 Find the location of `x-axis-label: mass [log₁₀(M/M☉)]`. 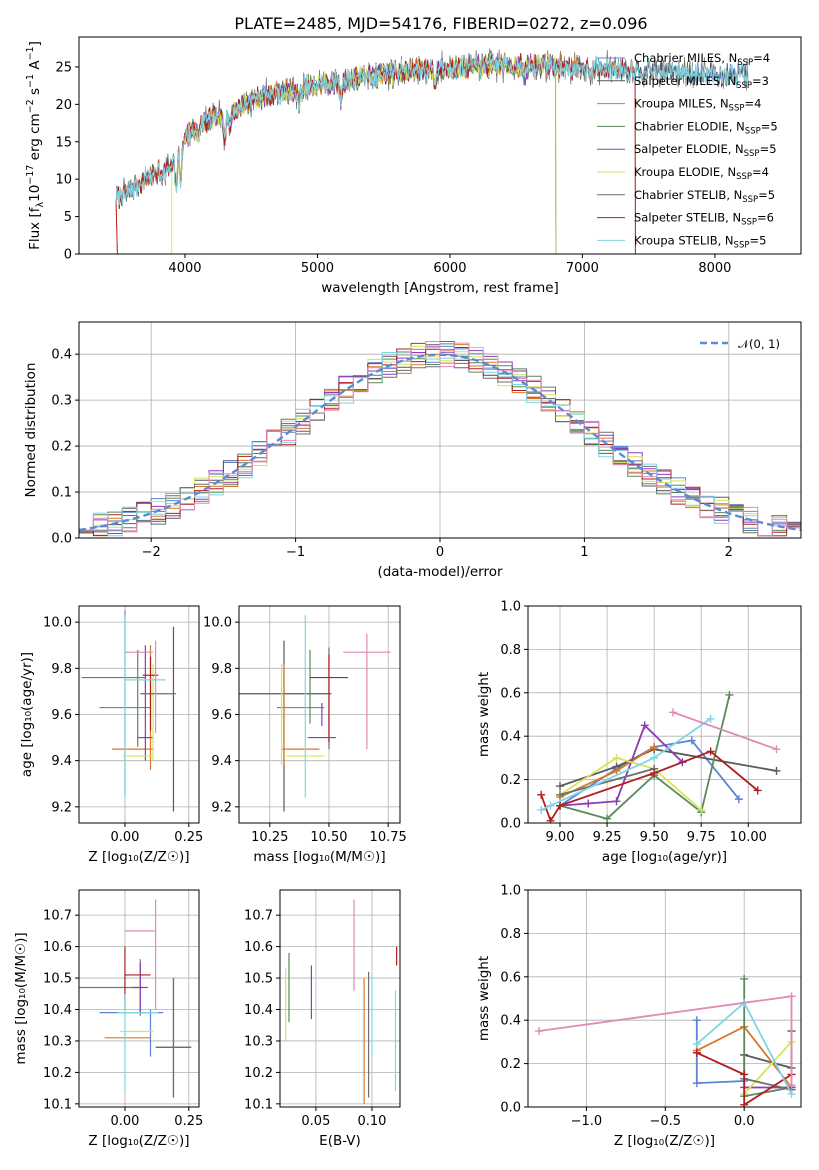

x-axis-label: mass [log₁₀(M/M☉)] is located at coordinates (319, 857).